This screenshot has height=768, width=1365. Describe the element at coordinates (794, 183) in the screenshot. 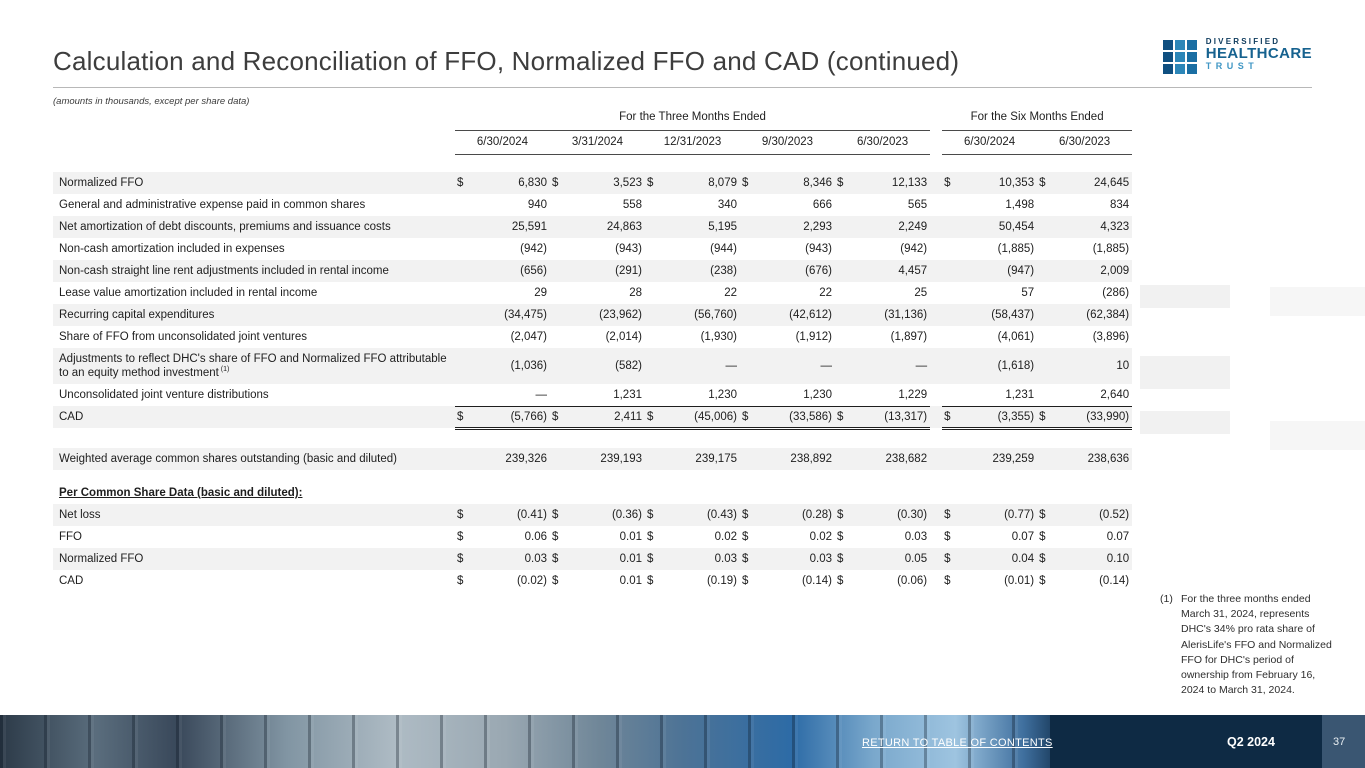

I see `cell-value: 8,346` at that location.